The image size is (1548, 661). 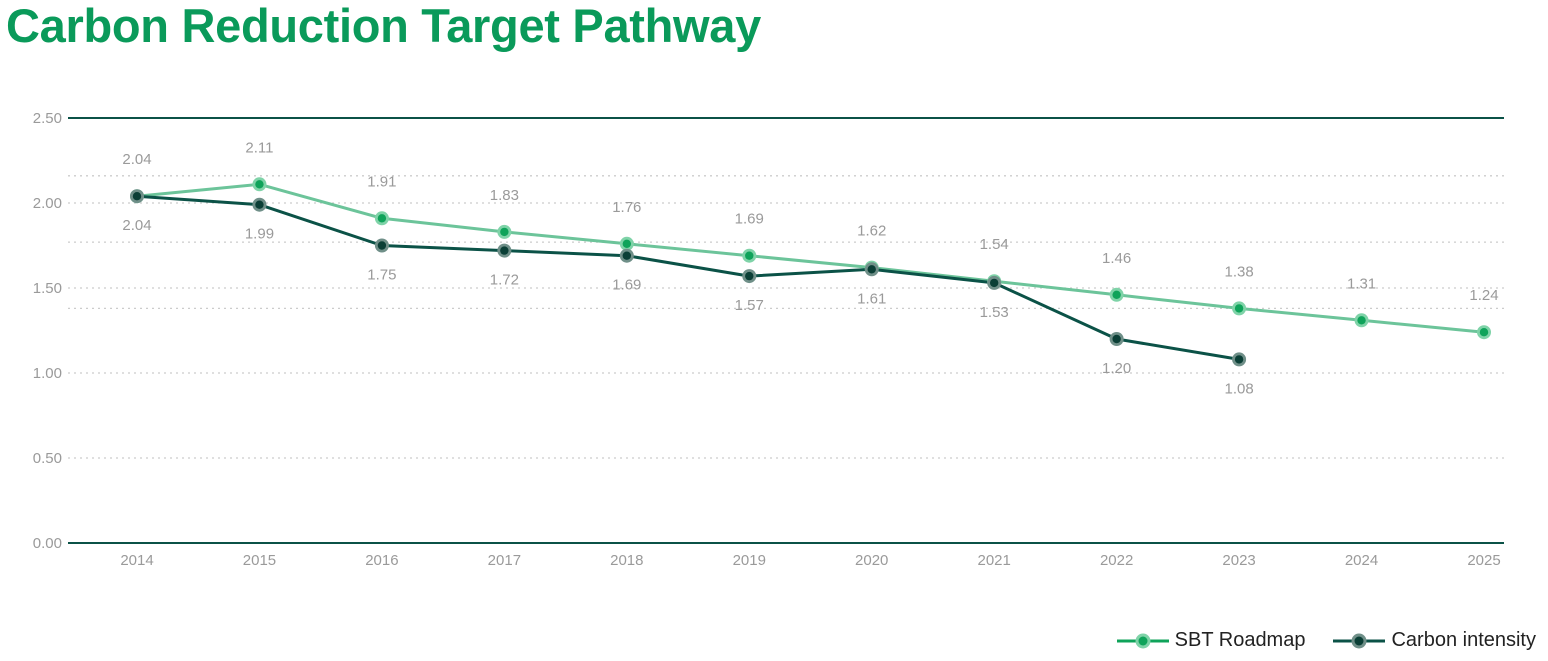 I want to click on data-label-sbt-roadmap: 1.91, so click(x=381, y=181).